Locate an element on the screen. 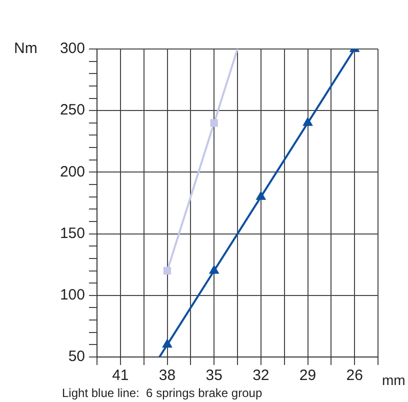  y-tick-label: 300 is located at coordinates (72, 49).